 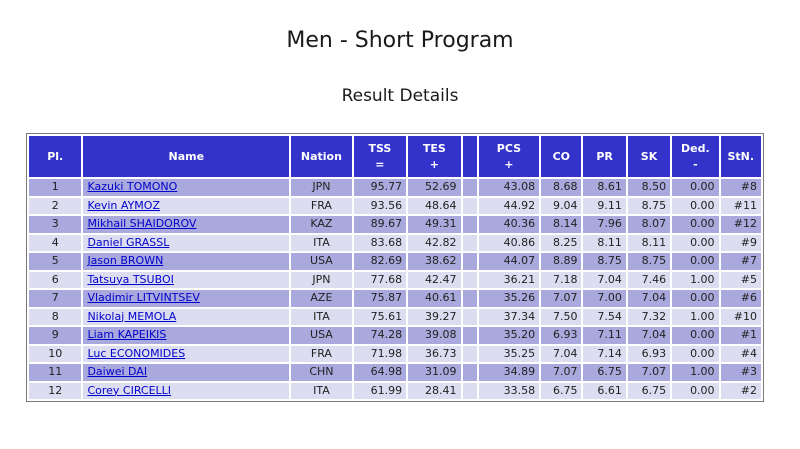 What do you see at coordinates (186, 372) in the screenshot?
I see `cell-name: Daiwei DAI` at bounding box center [186, 372].